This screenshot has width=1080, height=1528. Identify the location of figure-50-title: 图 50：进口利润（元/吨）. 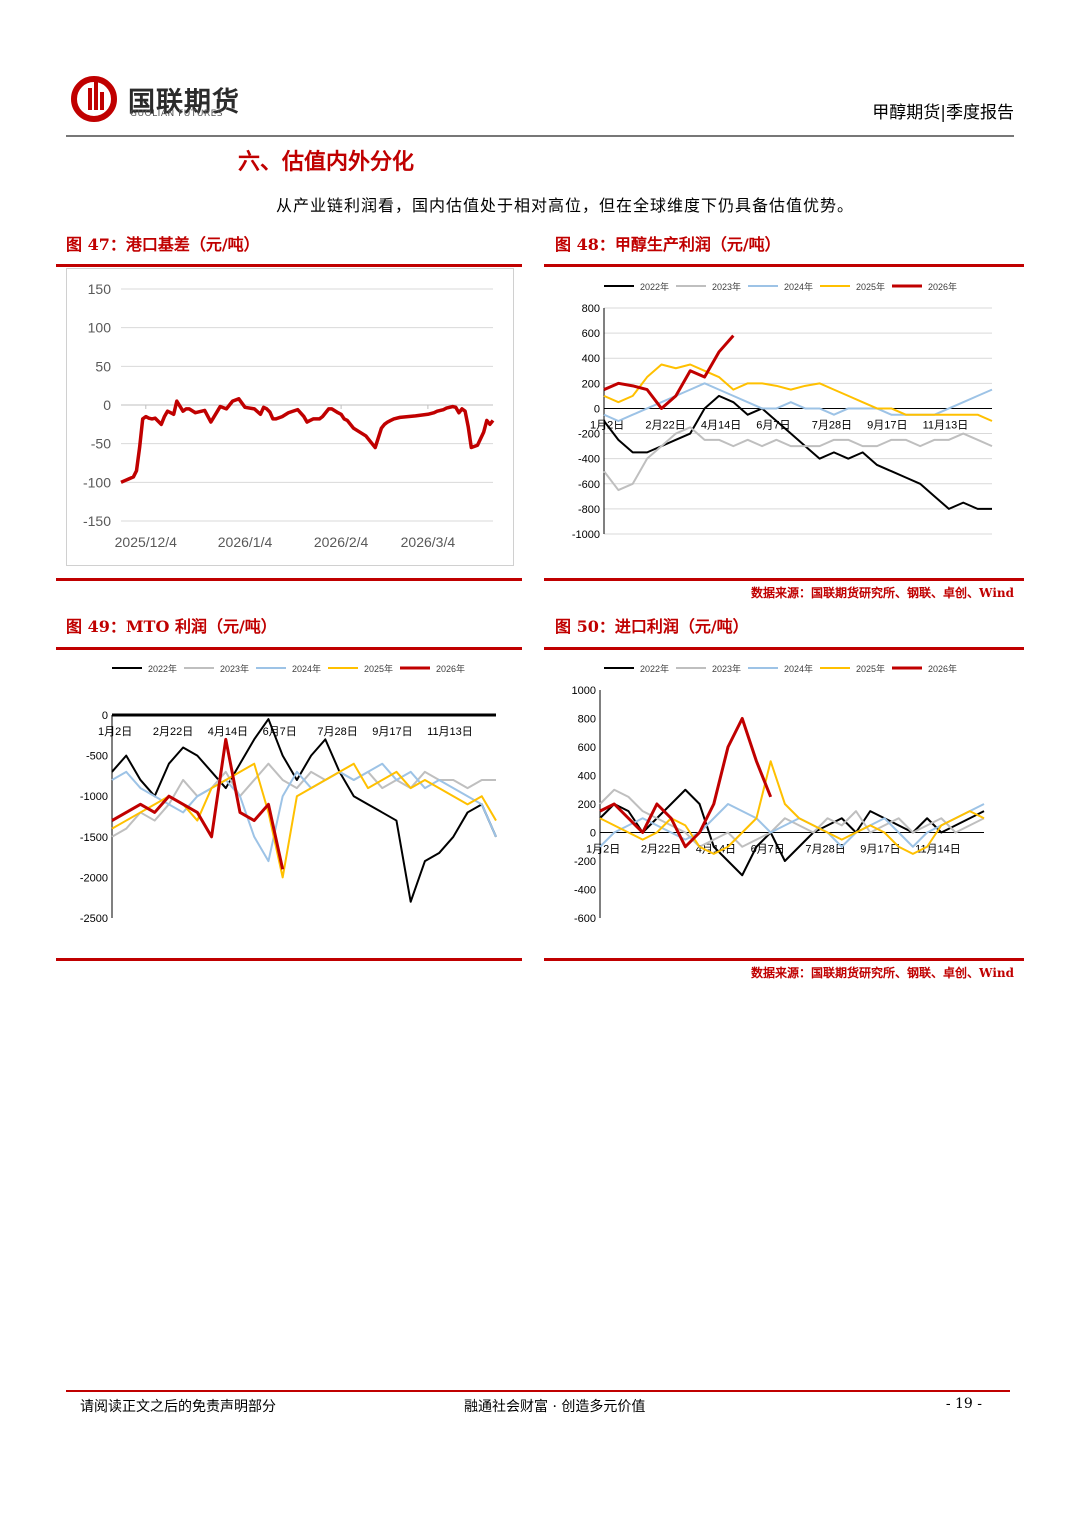
(652, 626).